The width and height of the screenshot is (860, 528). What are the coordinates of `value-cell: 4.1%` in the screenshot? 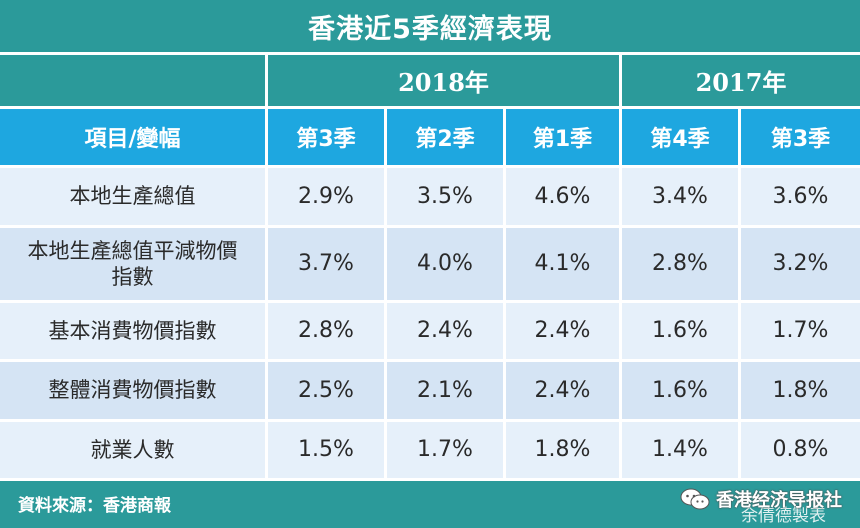 It's located at (562, 264).